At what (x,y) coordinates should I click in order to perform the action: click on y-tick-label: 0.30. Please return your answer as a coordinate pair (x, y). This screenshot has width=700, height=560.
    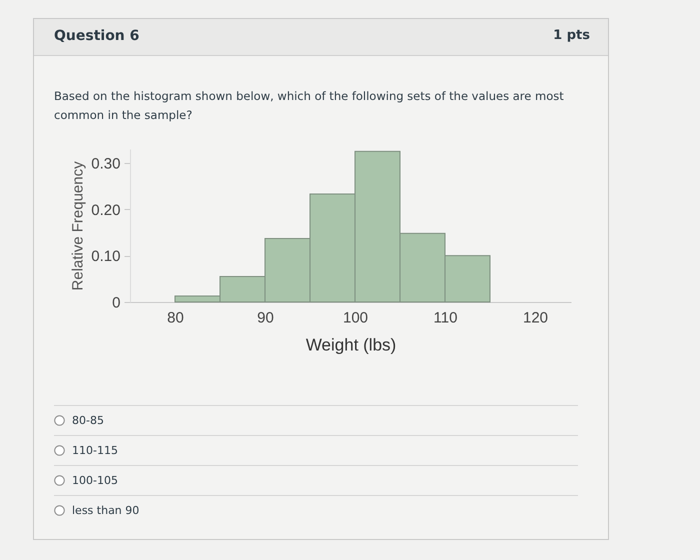
    Looking at the image, I should click on (105, 163).